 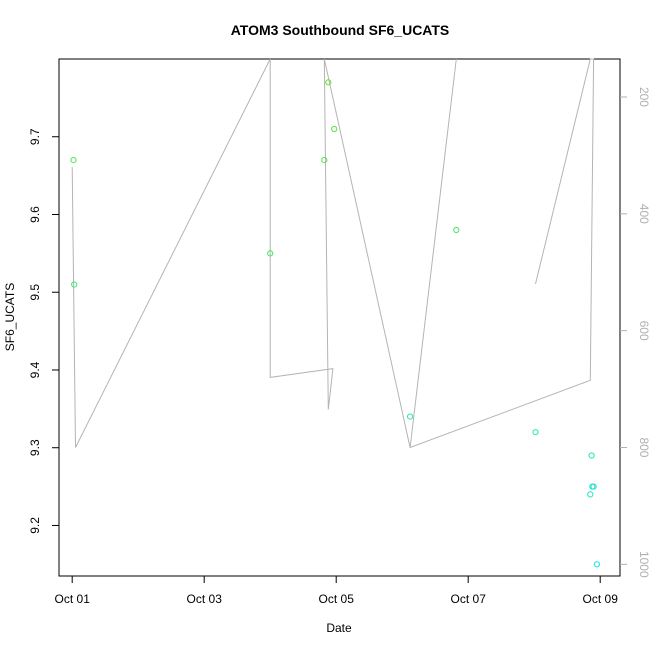 What do you see at coordinates (643, 214) in the screenshot?
I see `y2-tick-label: 400` at bounding box center [643, 214].